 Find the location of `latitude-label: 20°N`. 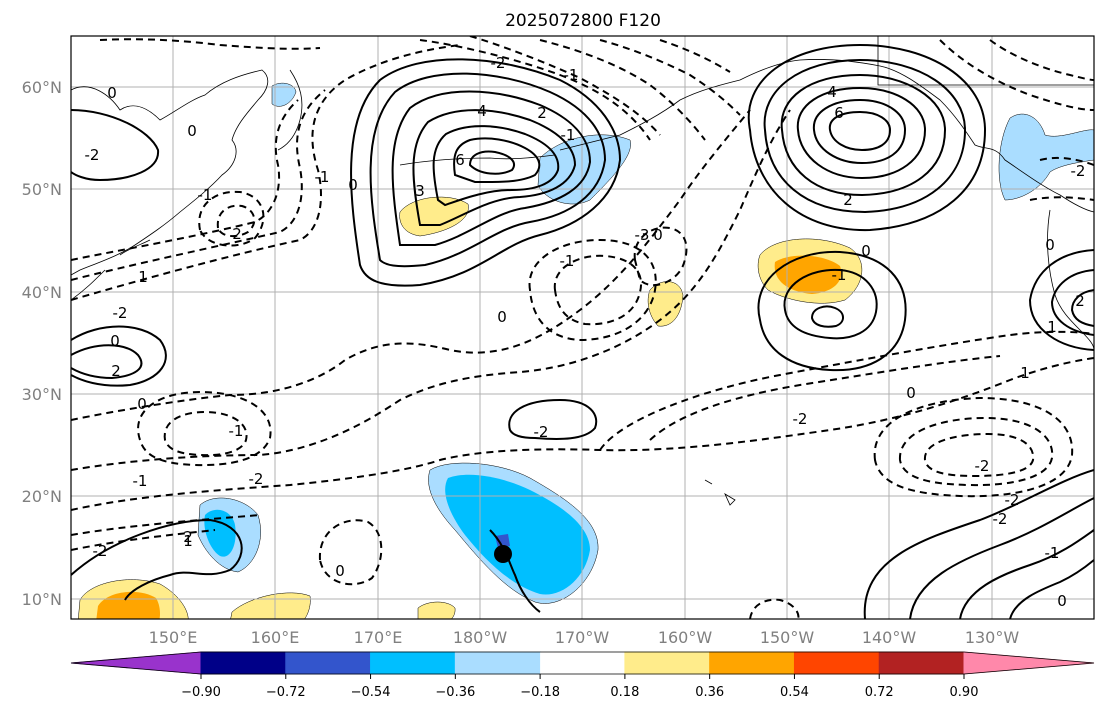

latitude-label: 20°N is located at coordinates (42, 496).